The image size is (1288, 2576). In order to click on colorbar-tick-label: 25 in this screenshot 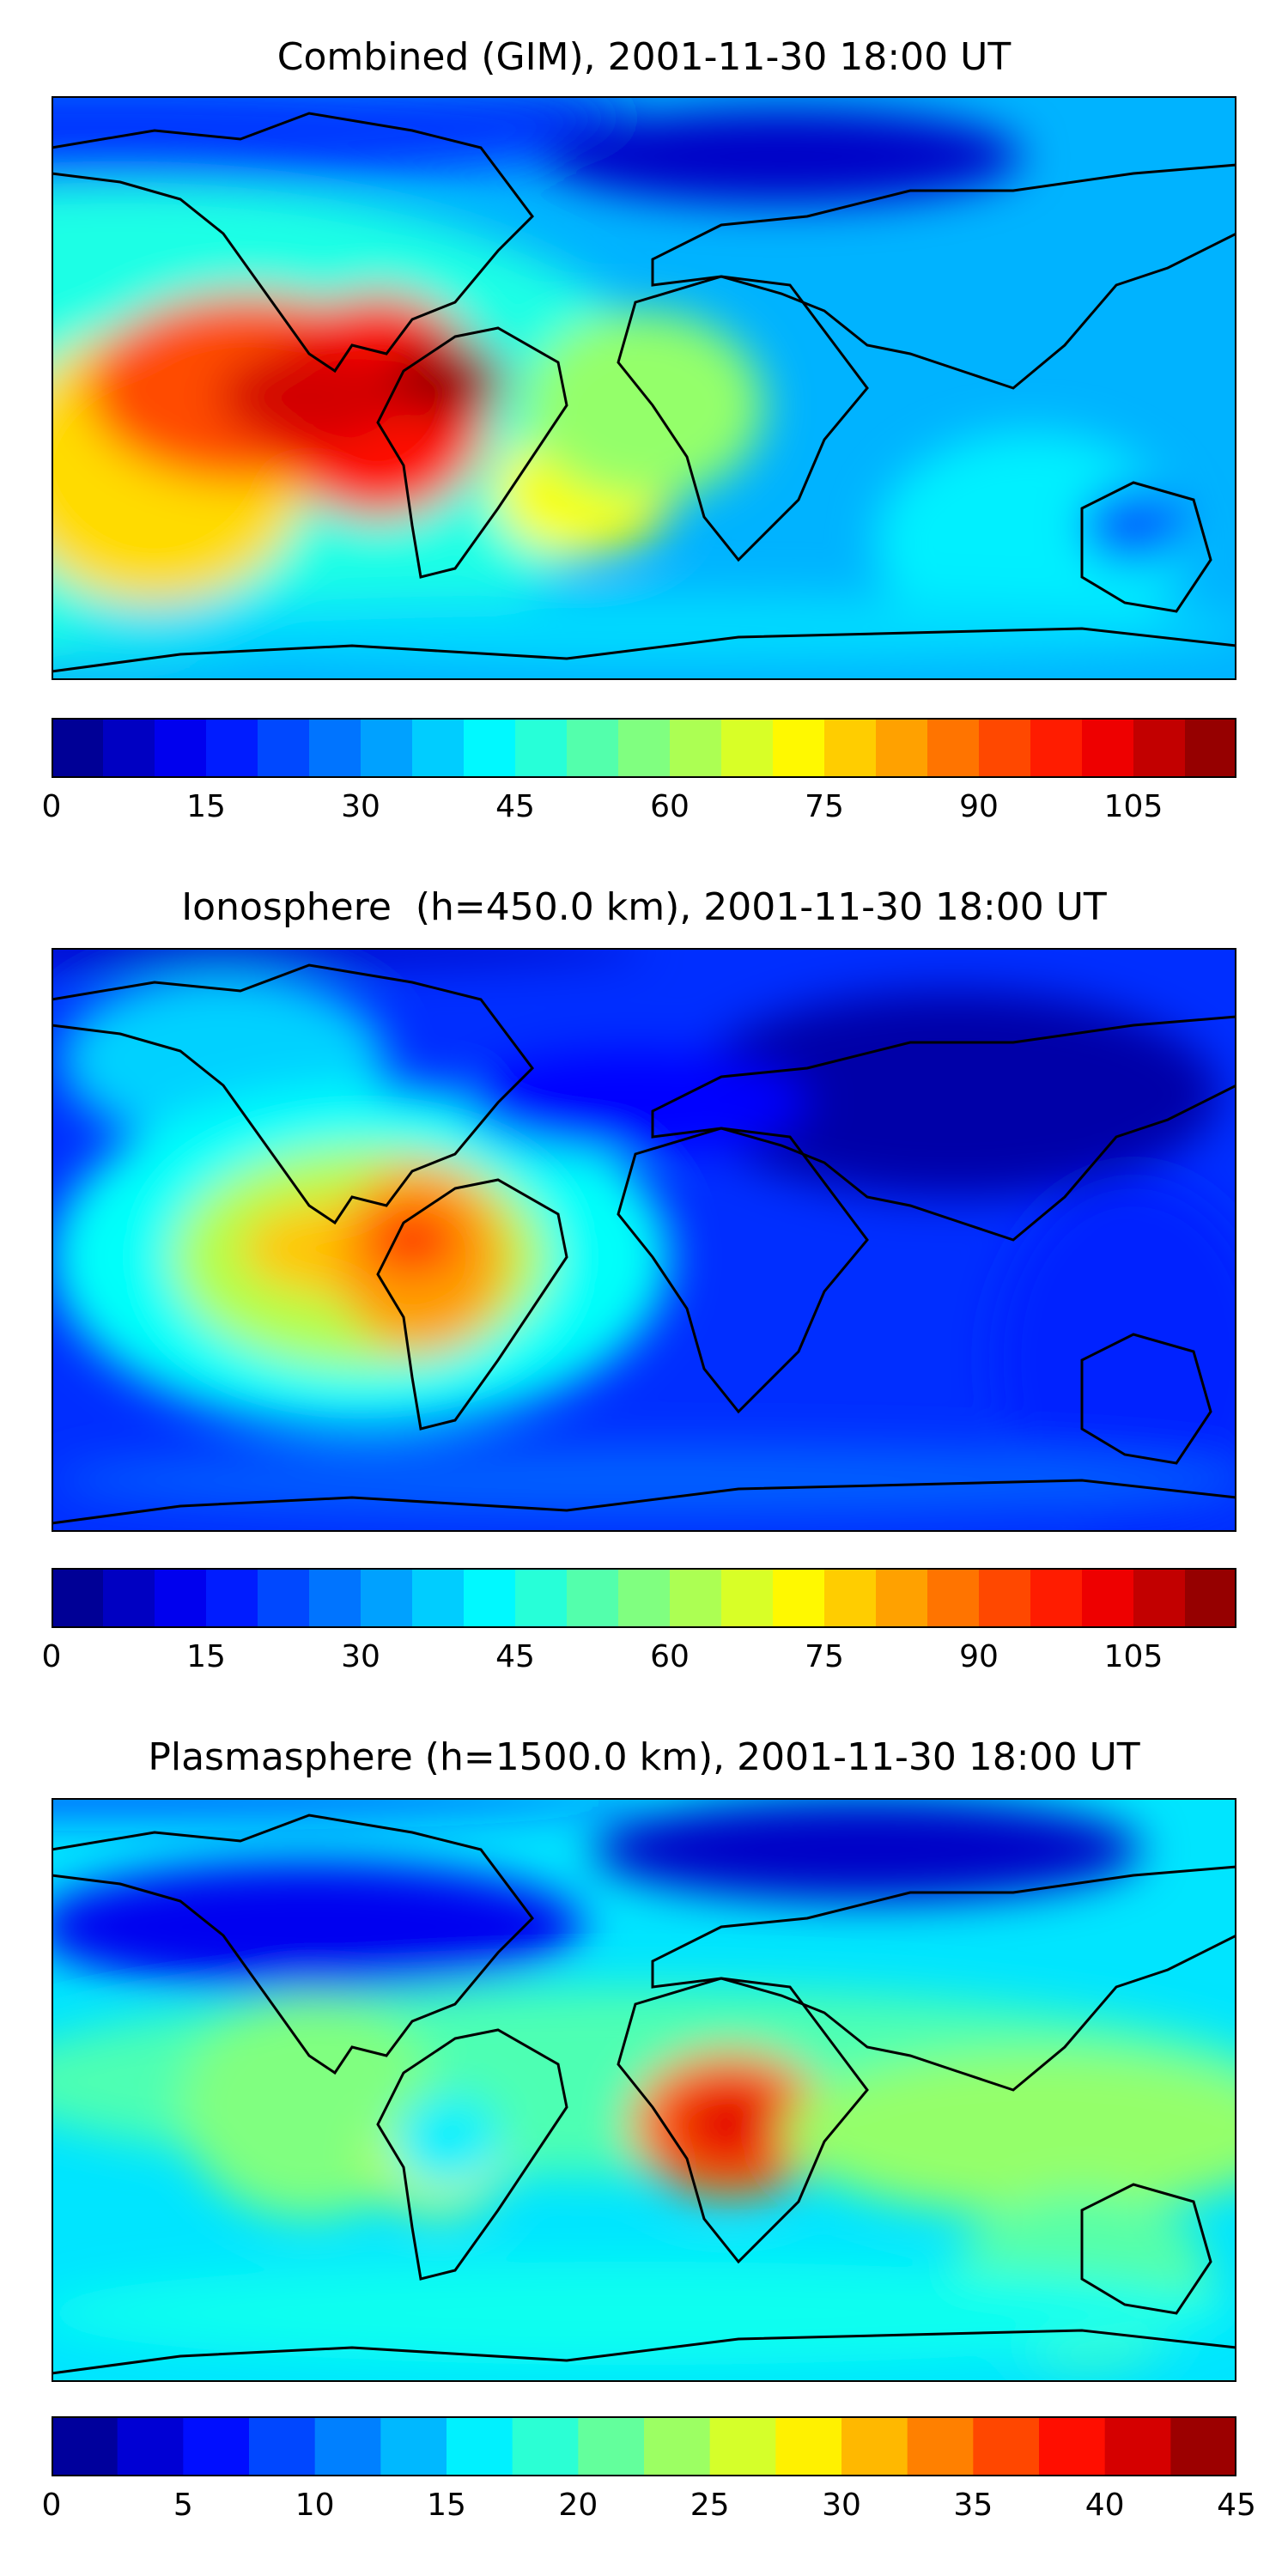, I will do `click(710, 2506)`.